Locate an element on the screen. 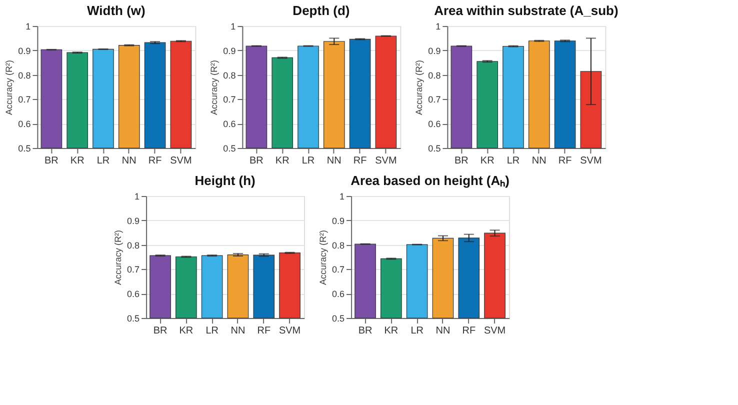  chart-title: Height (h) is located at coordinates (225, 180).